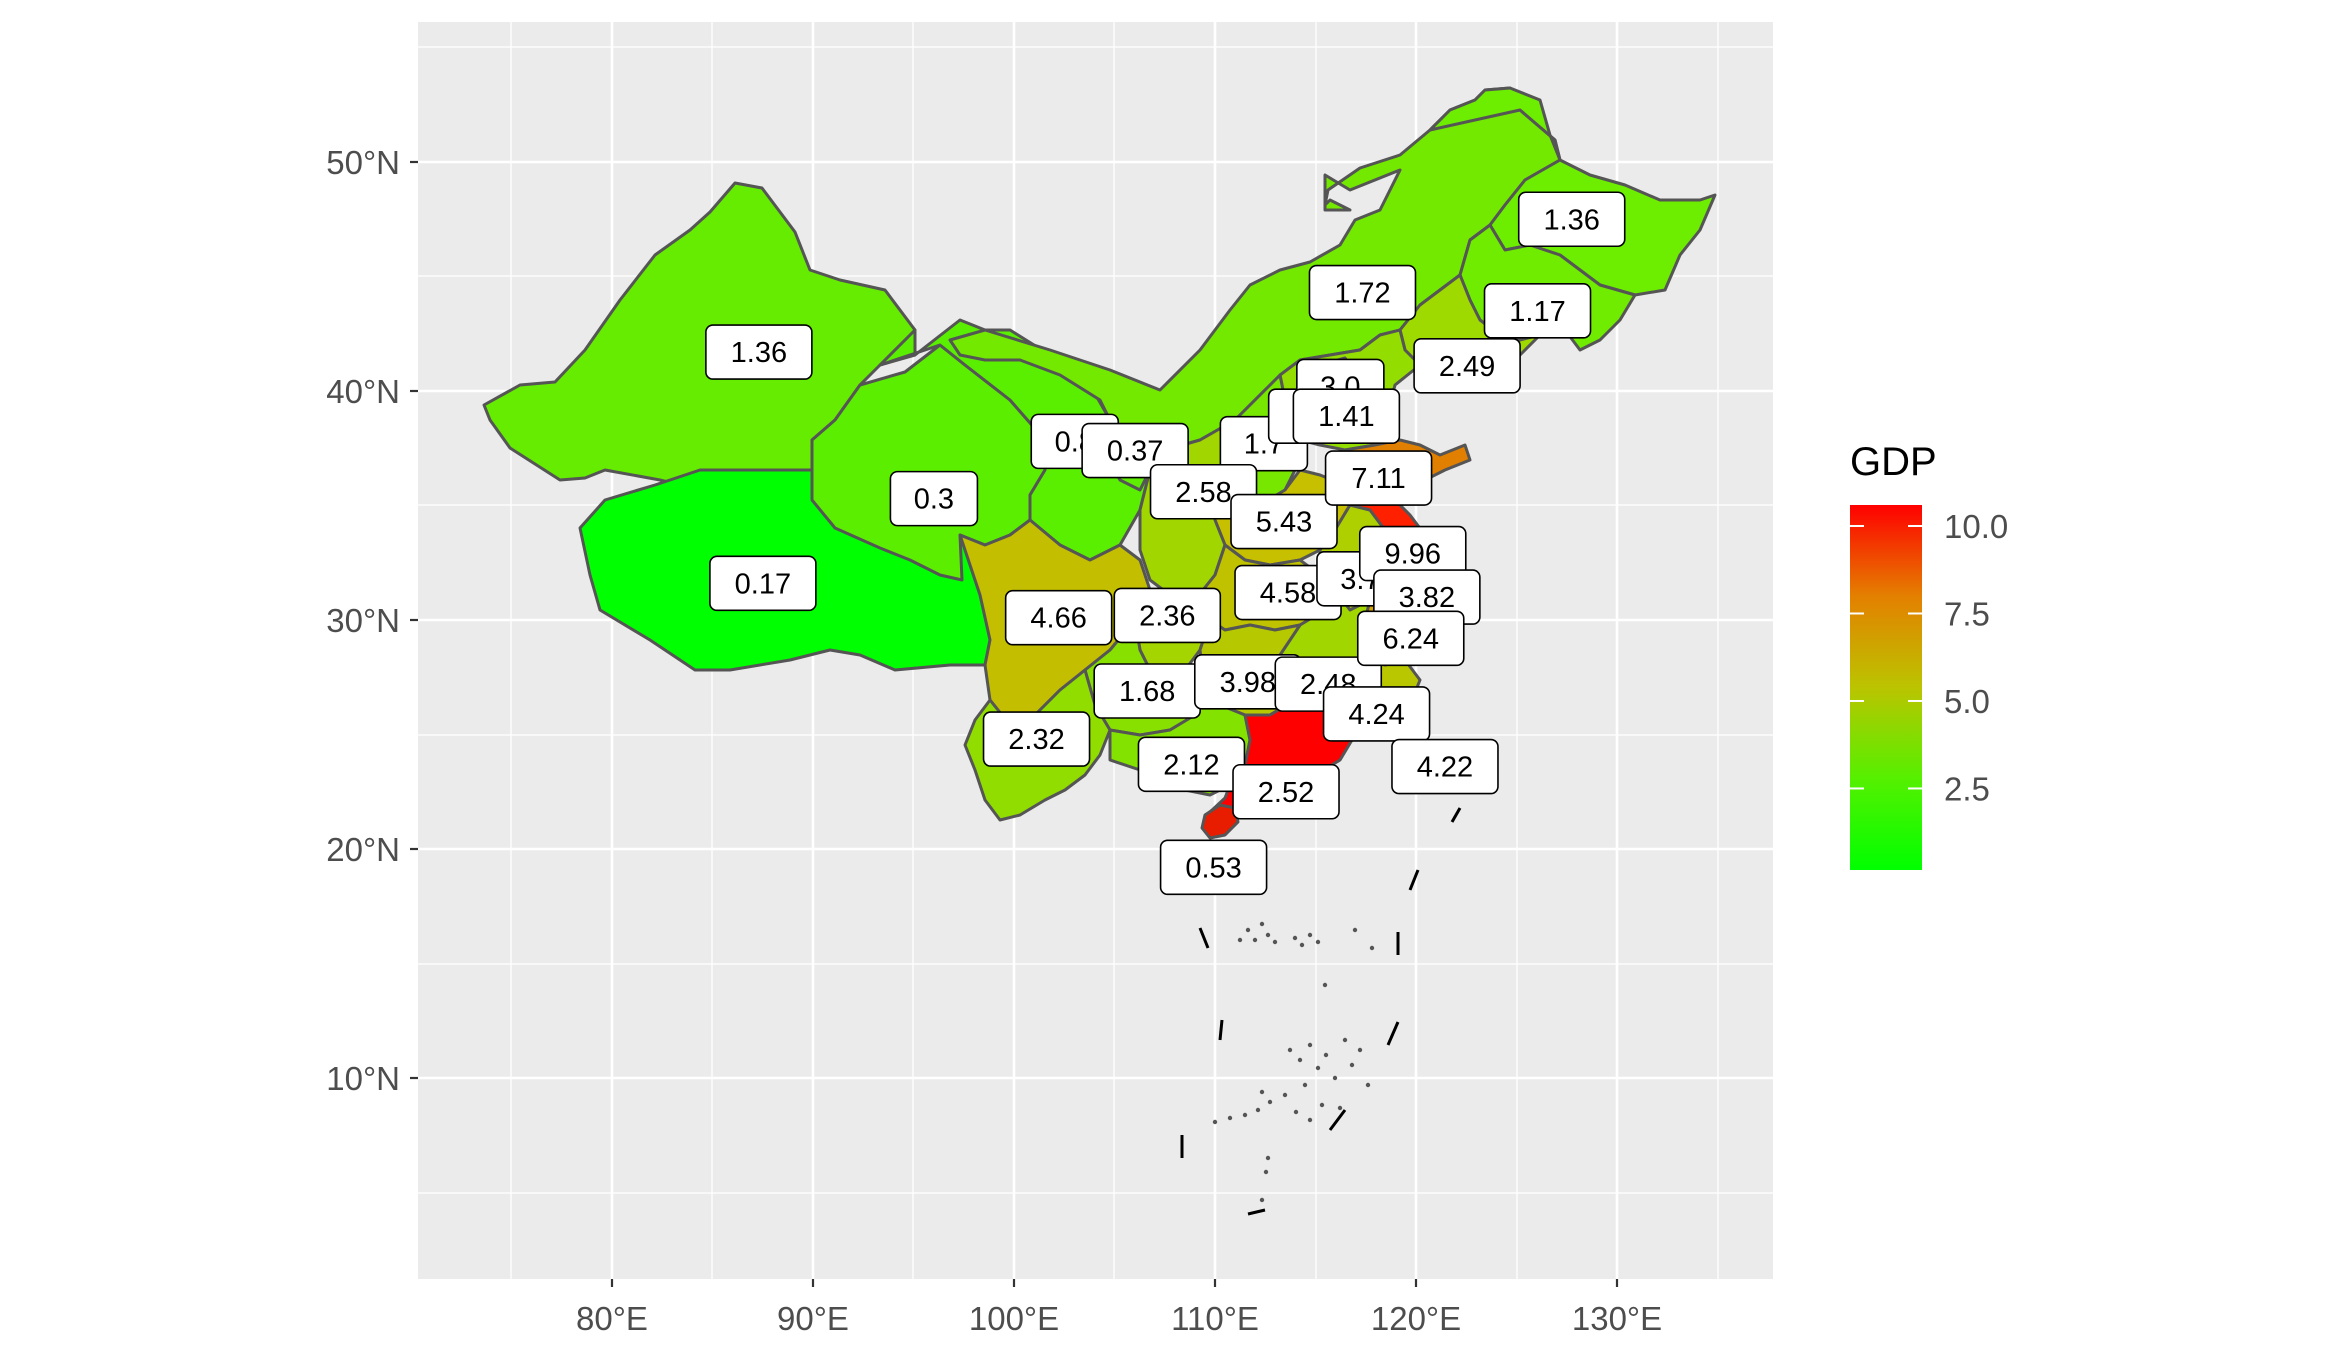 This screenshot has width=2328, height=1350. What do you see at coordinates (1886, 687) in the screenshot?
I see `legend-colorbar` at bounding box center [1886, 687].